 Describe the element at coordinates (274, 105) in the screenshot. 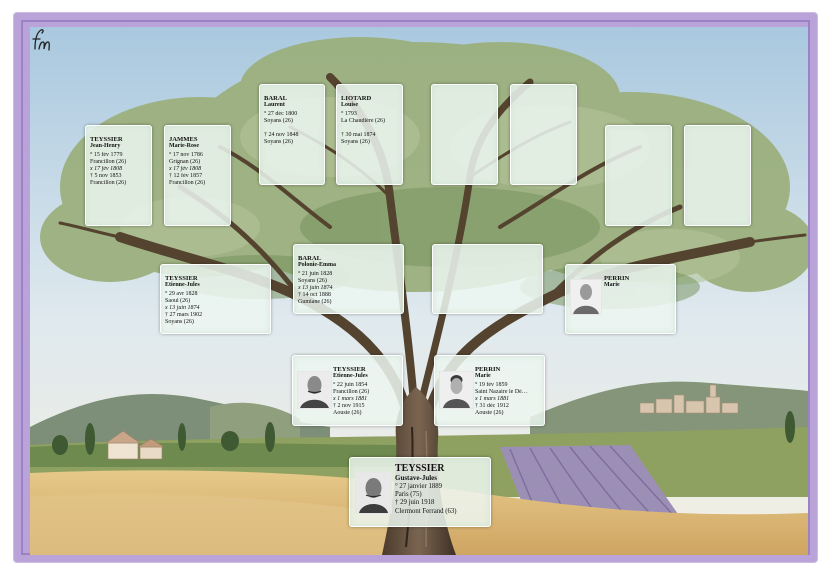

I see `given-names: Laurent` at that location.